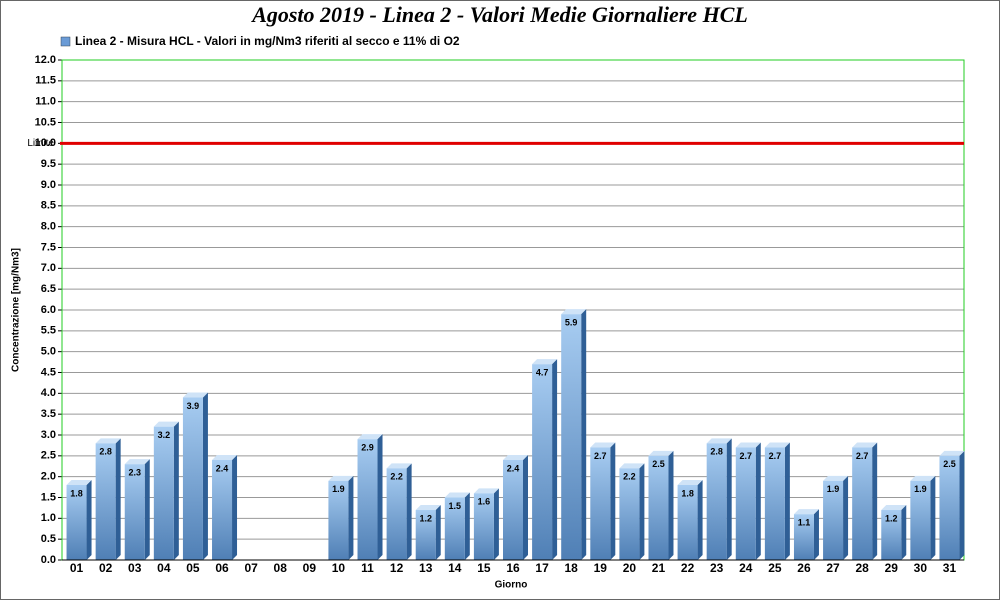 Image resolution: width=1000 pixels, height=600 pixels. Describe the element at coordinates (484, 502) in the screenshot. I see `value-label: 1.6` at that location.